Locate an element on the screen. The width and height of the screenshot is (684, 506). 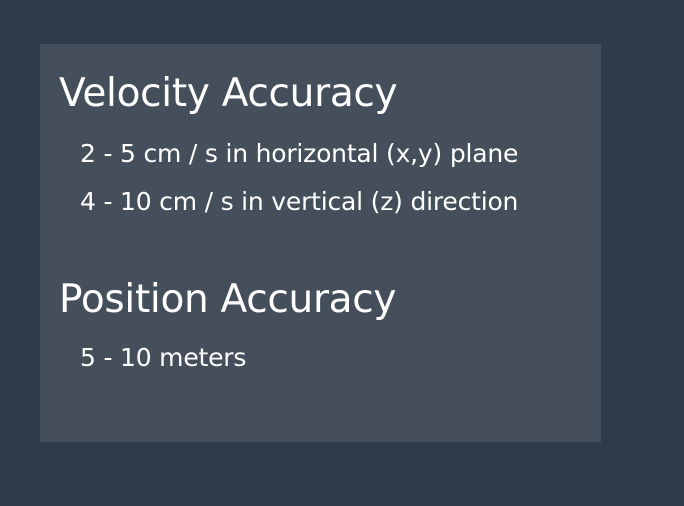
velocity-vertical-item: 4 - 10 cm / s in vertical (z) direction is located at coordinates (299, 201).